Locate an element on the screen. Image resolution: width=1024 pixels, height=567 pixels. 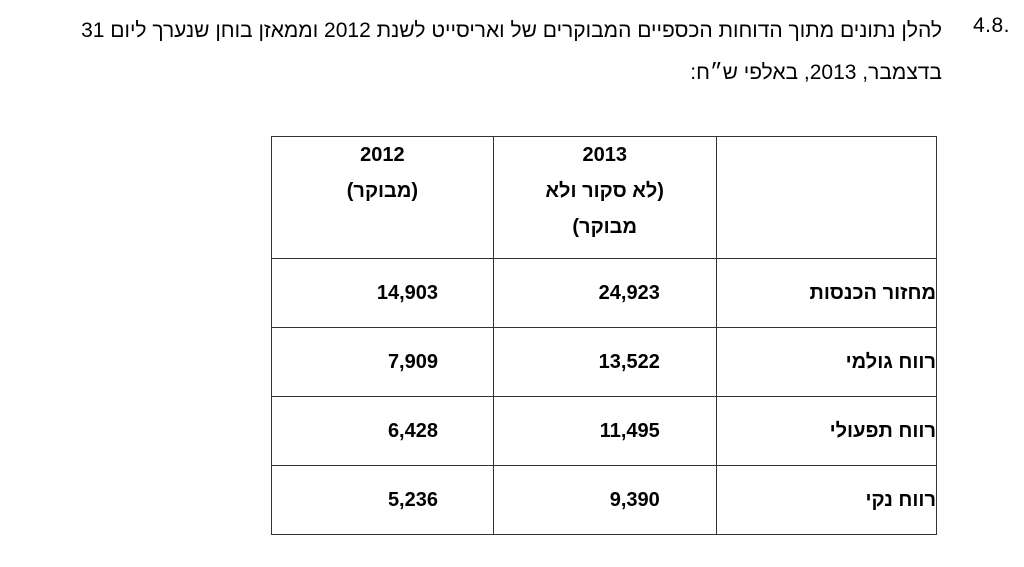
table-row: רווח נקי 9,390 5,236 is located at coordinates (604, 500).